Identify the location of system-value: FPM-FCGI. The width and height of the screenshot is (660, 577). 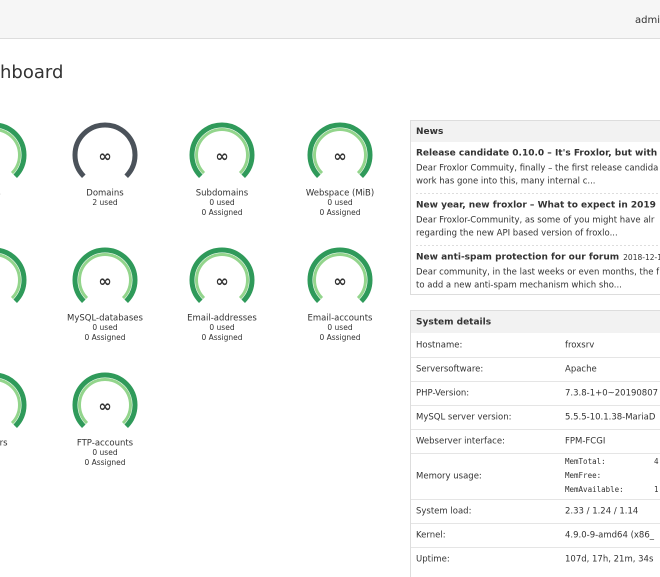
(585, 442).